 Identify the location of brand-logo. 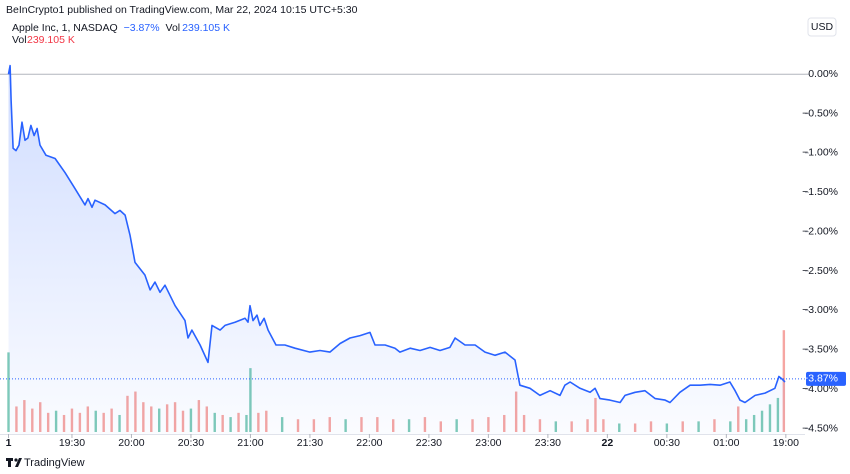
(14, 462).